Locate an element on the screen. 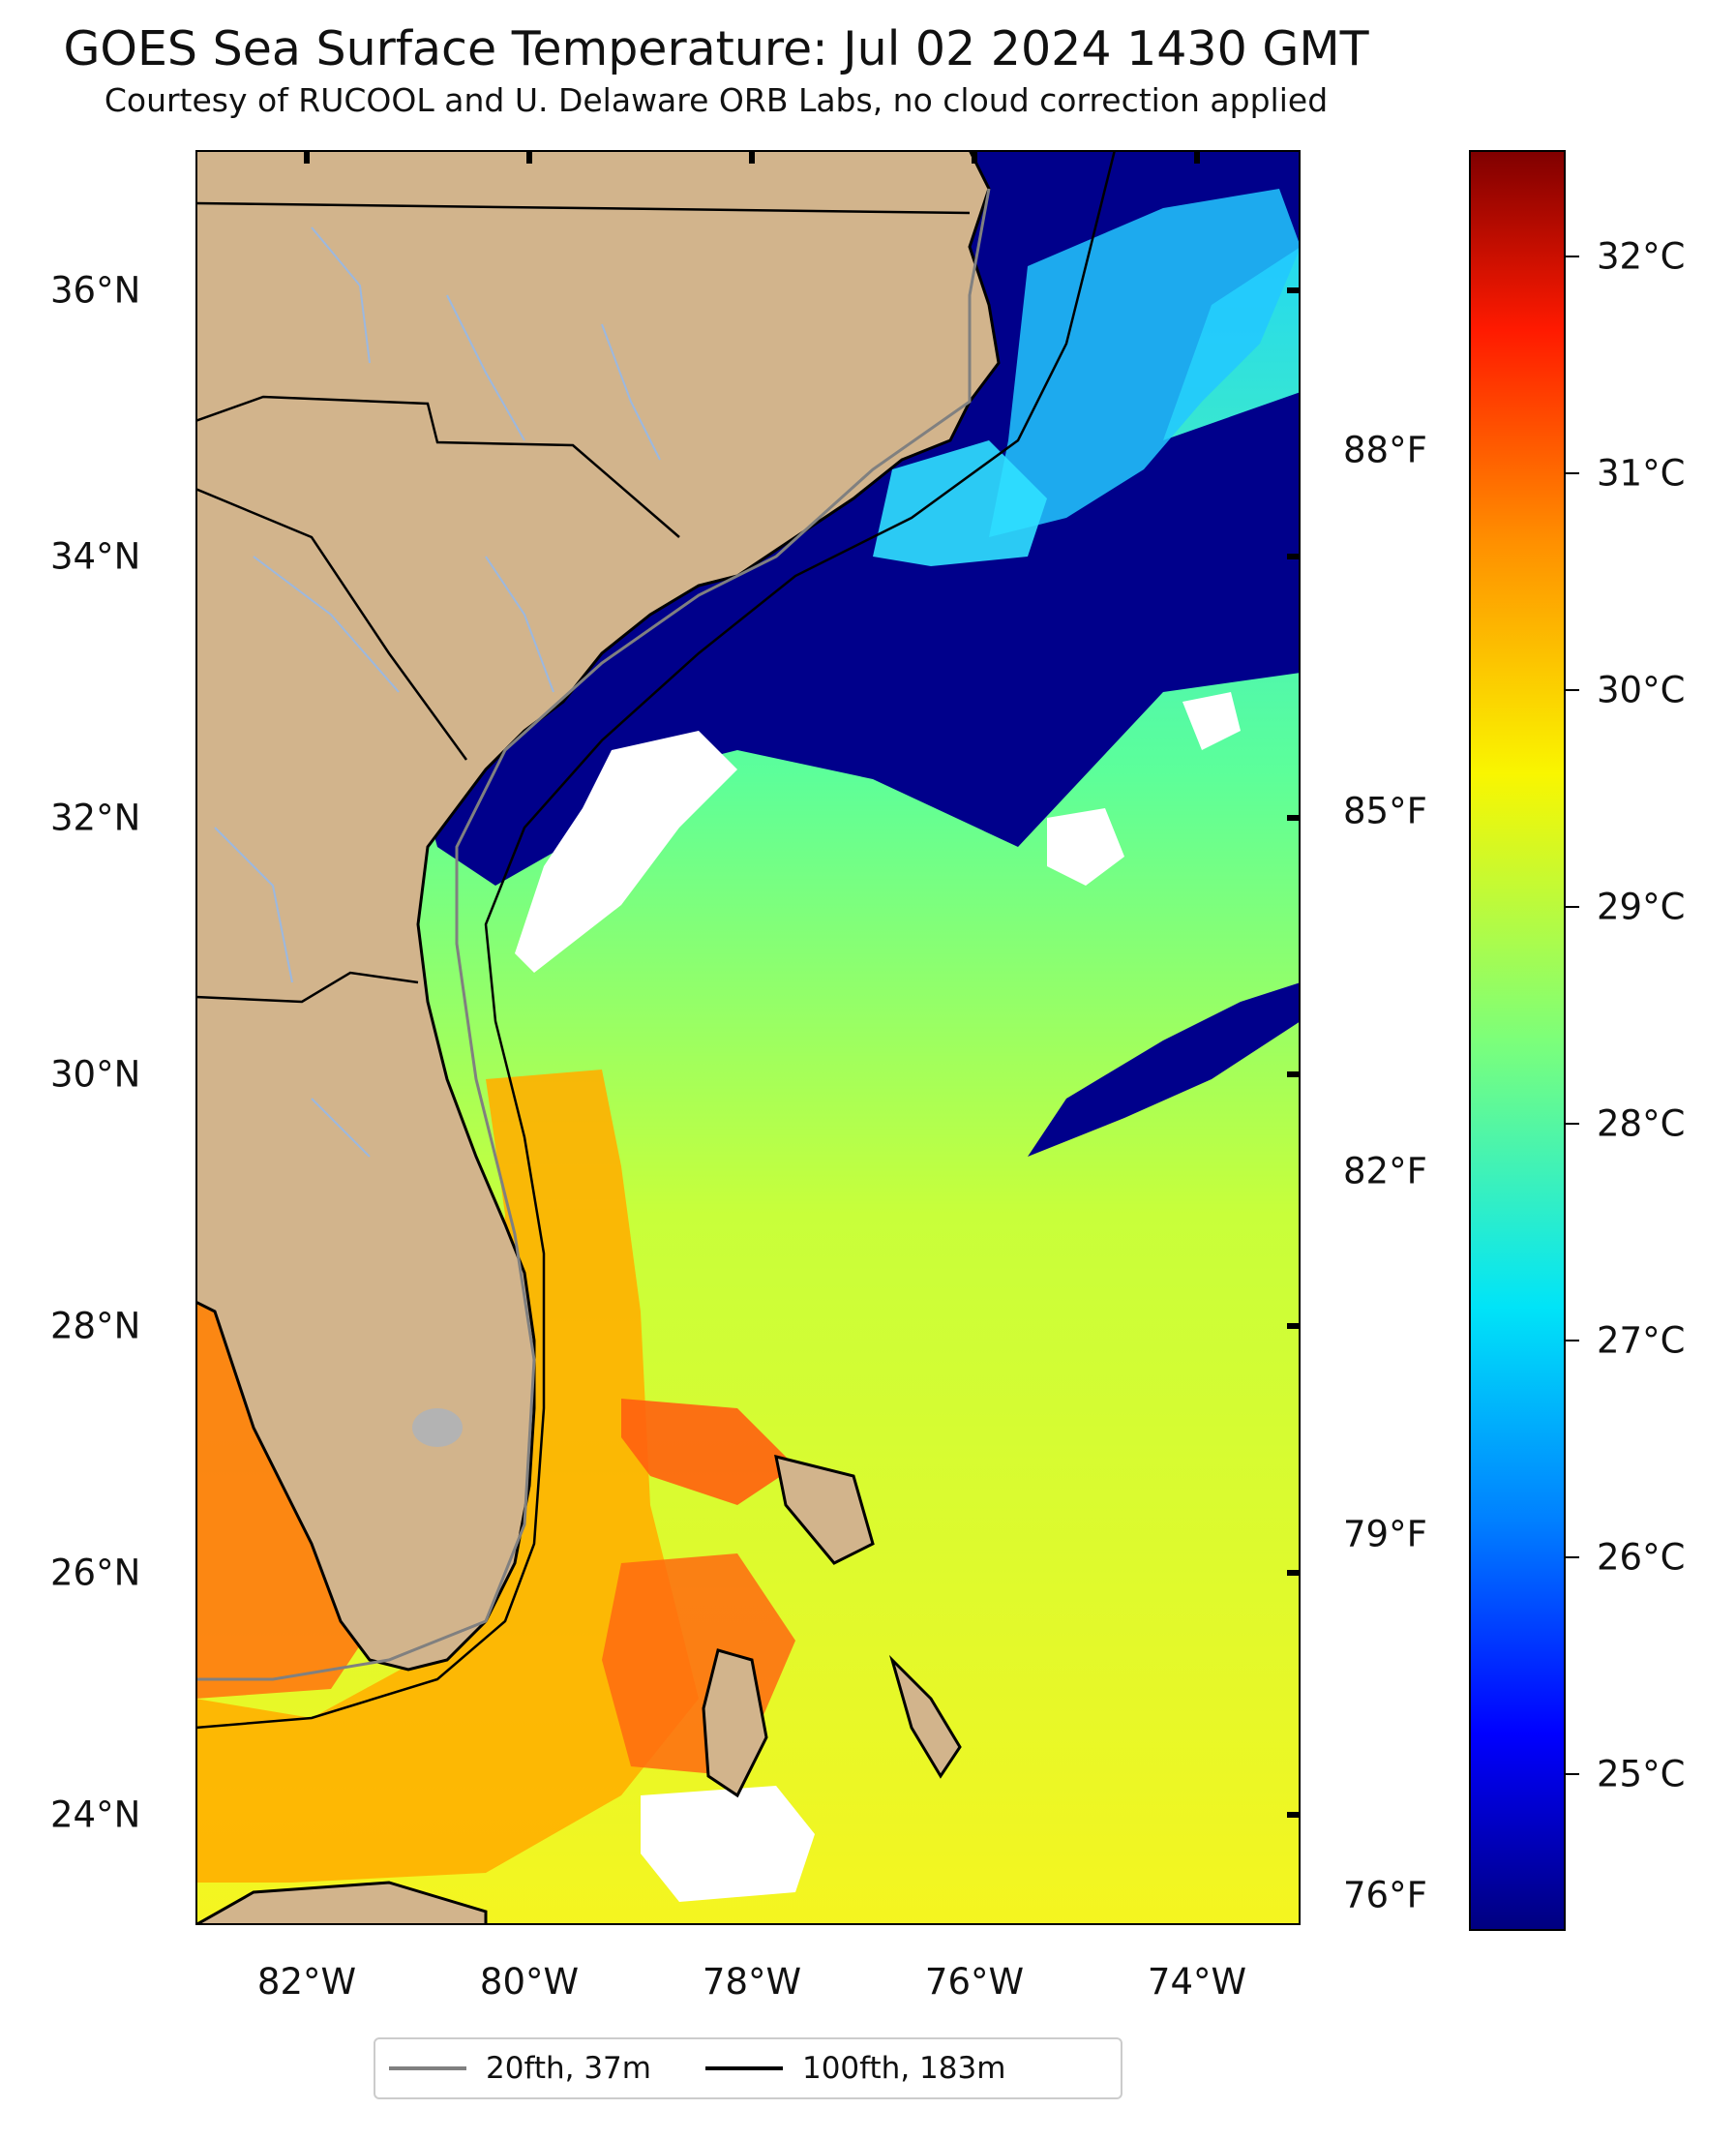  legend-item-100fth: 100fth, 183m is located at coordinates (855, 2069).